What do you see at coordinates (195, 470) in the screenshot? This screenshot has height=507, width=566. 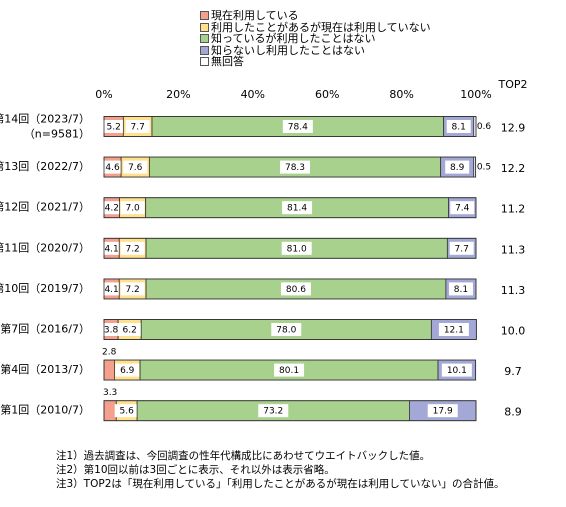 I see `footnote: 注2）第10回以前は3回ごとに表示、それ以外は表示省略。` at bounding box center [195, 470].